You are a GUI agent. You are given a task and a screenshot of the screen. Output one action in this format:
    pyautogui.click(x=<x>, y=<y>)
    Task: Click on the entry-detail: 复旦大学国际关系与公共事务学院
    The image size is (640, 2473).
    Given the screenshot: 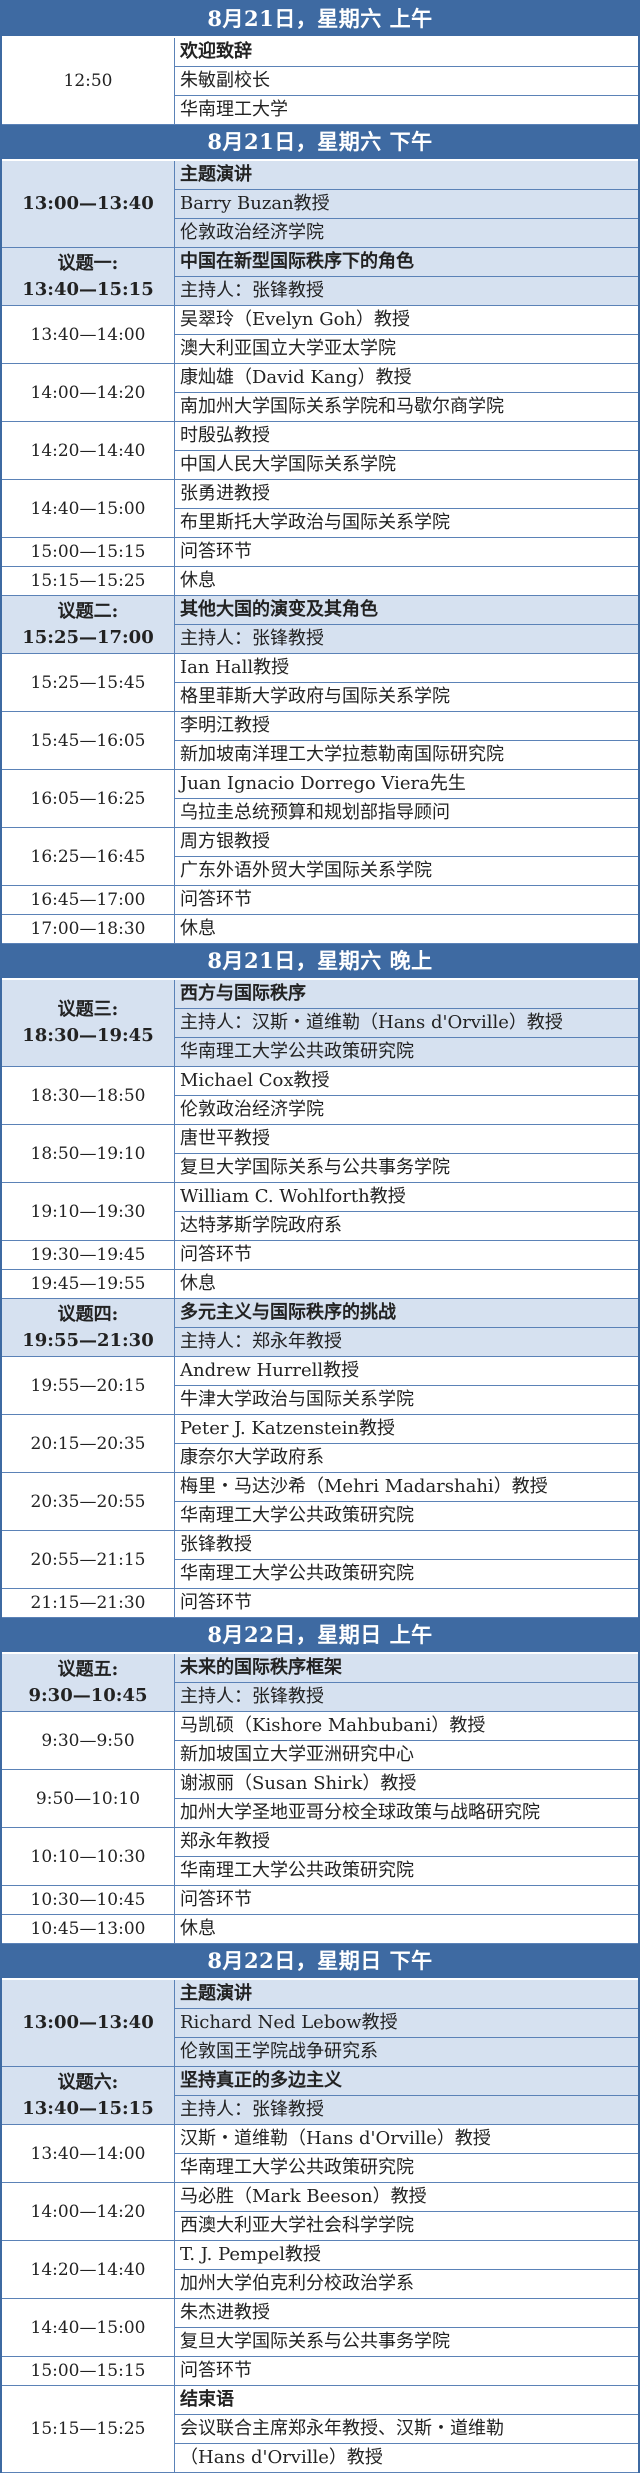 What is the action you would take?
    pyautogui.click(x=406, y=1167)
    